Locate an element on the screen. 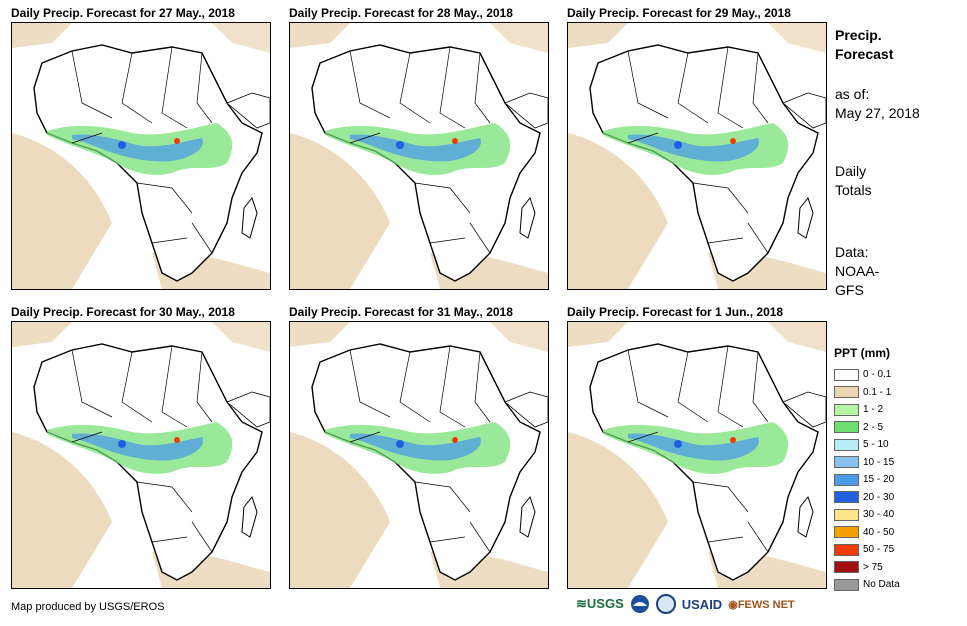 The image size is (967, 626). legend-label: 2 - 5 is located at coordinates (873, 427).